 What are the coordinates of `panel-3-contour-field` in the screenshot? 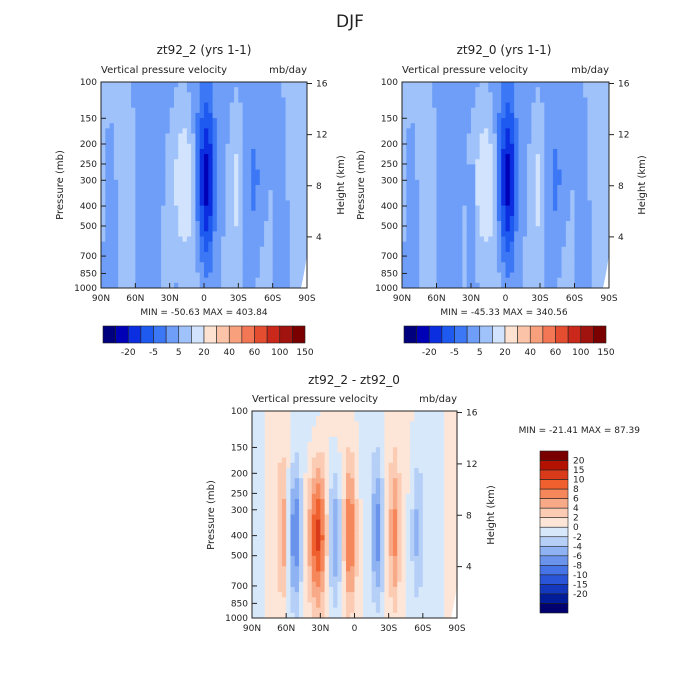 It's located at (354, 514).